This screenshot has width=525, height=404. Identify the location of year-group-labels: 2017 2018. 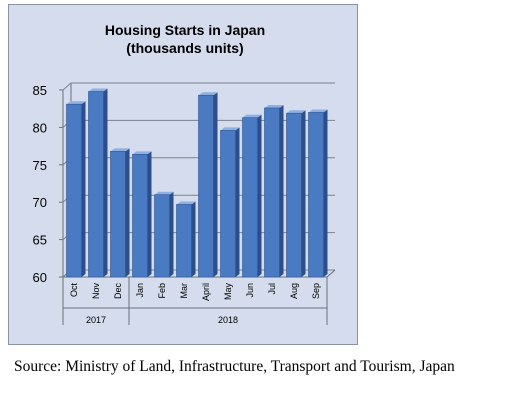
(195, 301).